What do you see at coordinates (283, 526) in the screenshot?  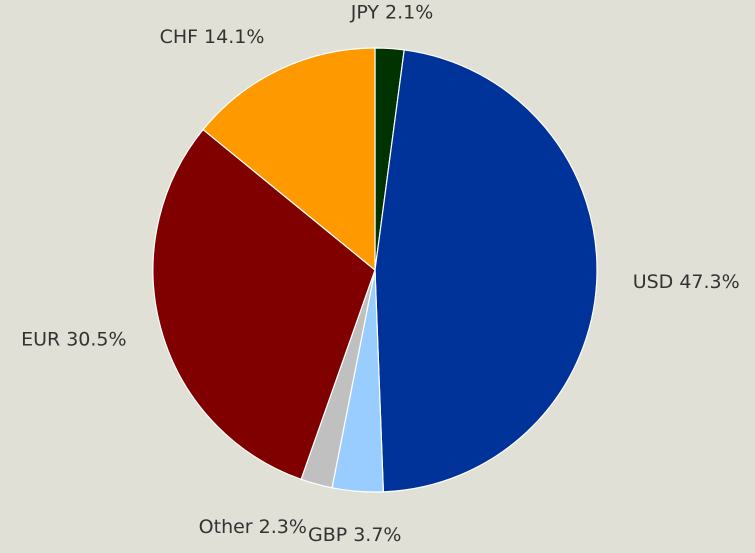 I see `slice-value: 2.3%` at bounding box center [283, 526].